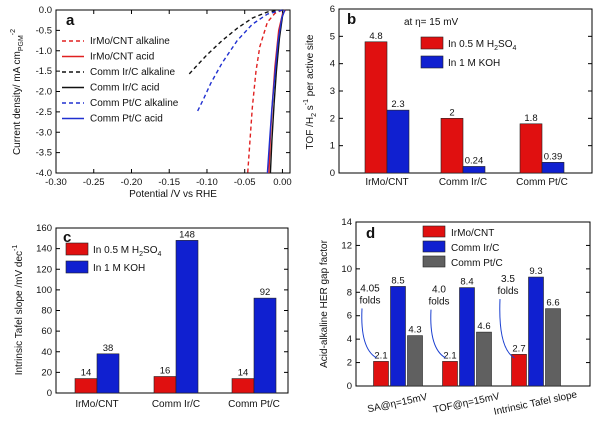  What do you see at coordinates (477, 263) in the screenshot?
I see `legend-label: Comm Pt/C` at bounding box center [477, 263].